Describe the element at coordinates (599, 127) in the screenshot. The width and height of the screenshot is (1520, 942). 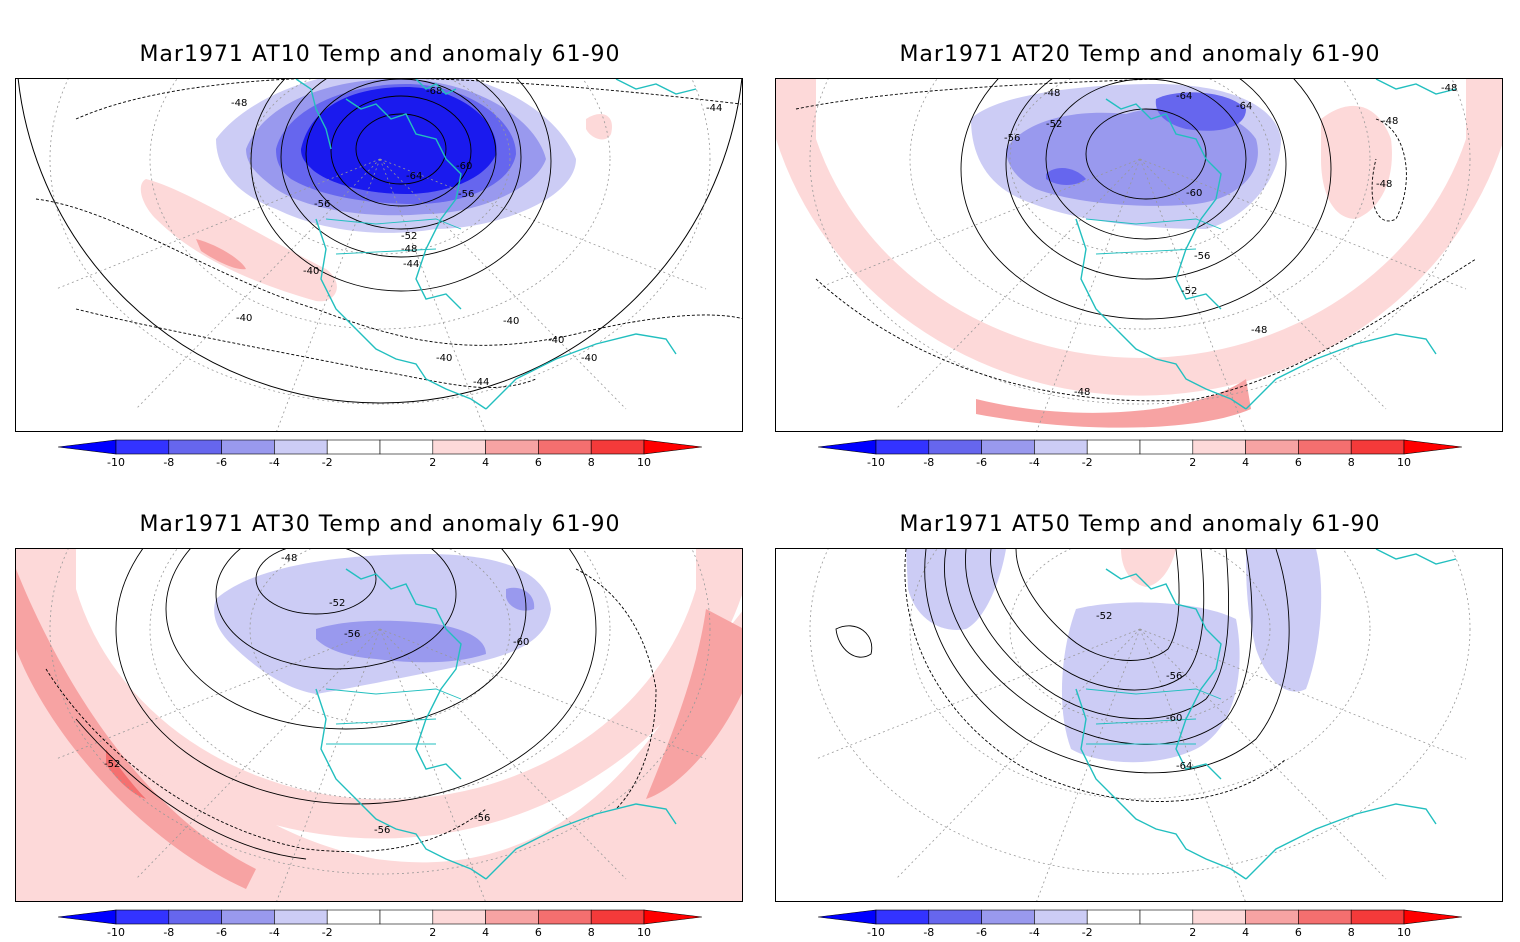
I see `anomaly-pos2-area-east` at that location.